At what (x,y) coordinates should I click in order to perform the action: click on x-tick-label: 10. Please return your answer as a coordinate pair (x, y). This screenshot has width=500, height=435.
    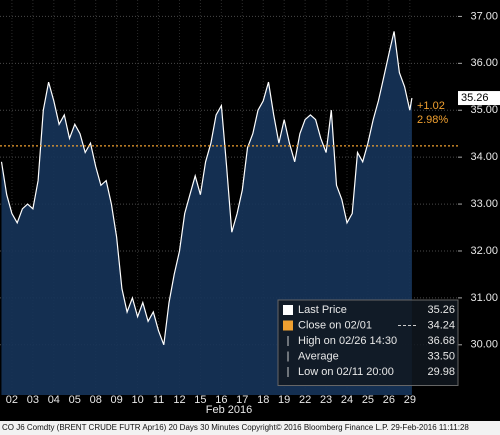
    Looking at the image, I should click on (137, 400).